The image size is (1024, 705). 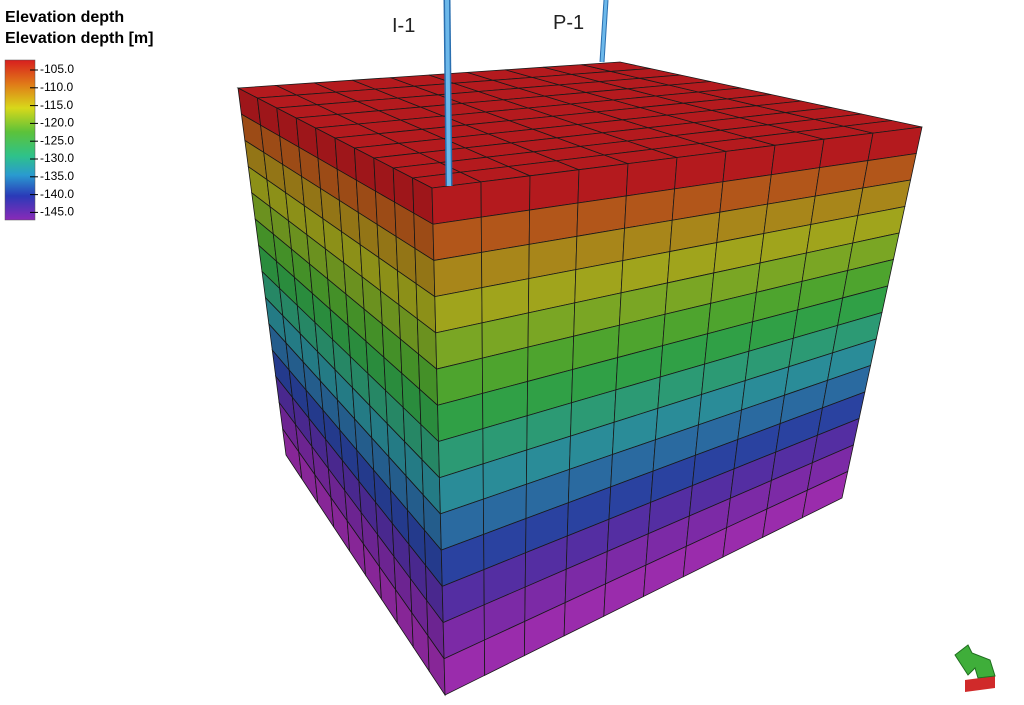 I want to click on well-label: P-1, so click(x=568, y=23).